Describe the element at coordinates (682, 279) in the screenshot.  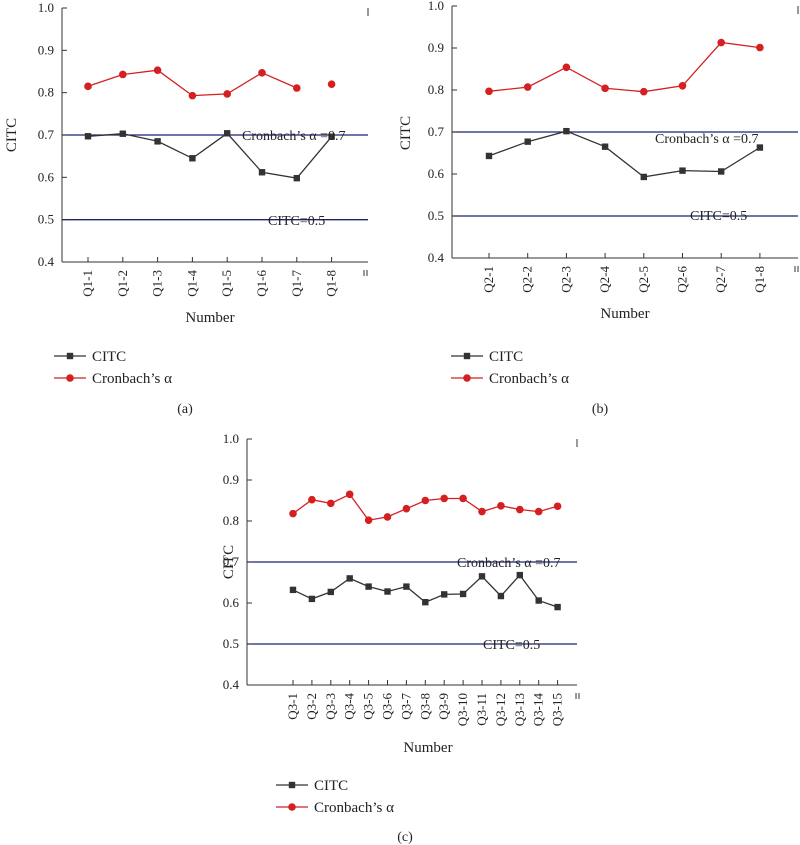
I see `x-tick-label: Q2-6` at that location.